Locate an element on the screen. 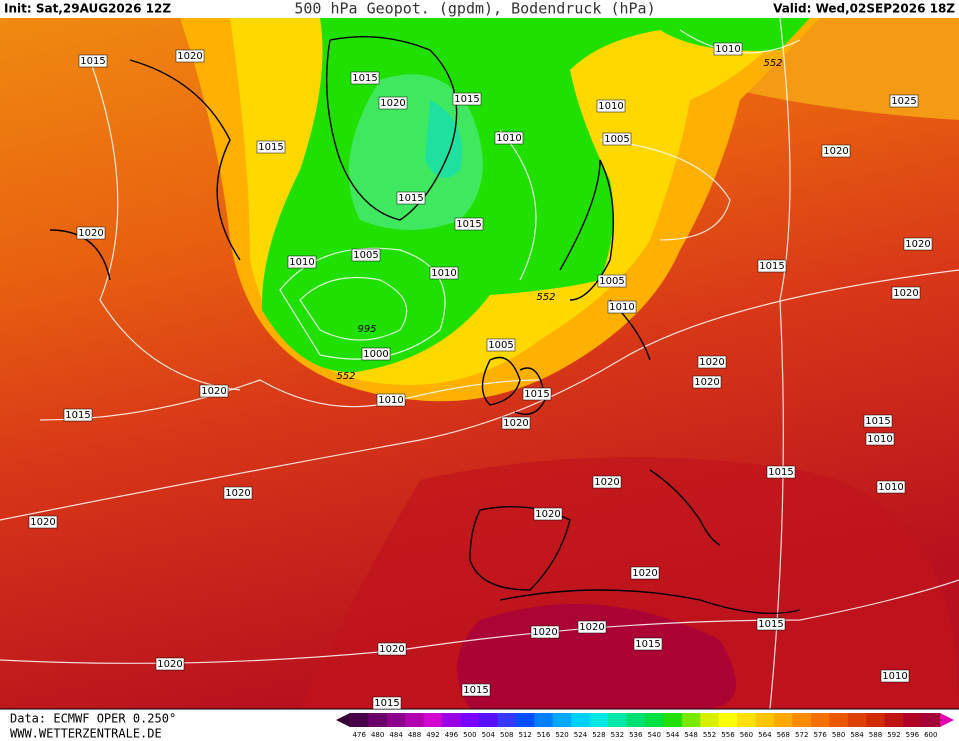 The height and width of the screenshot is (741, 959). legend-label: 600 is located at coordinates (930, 735).